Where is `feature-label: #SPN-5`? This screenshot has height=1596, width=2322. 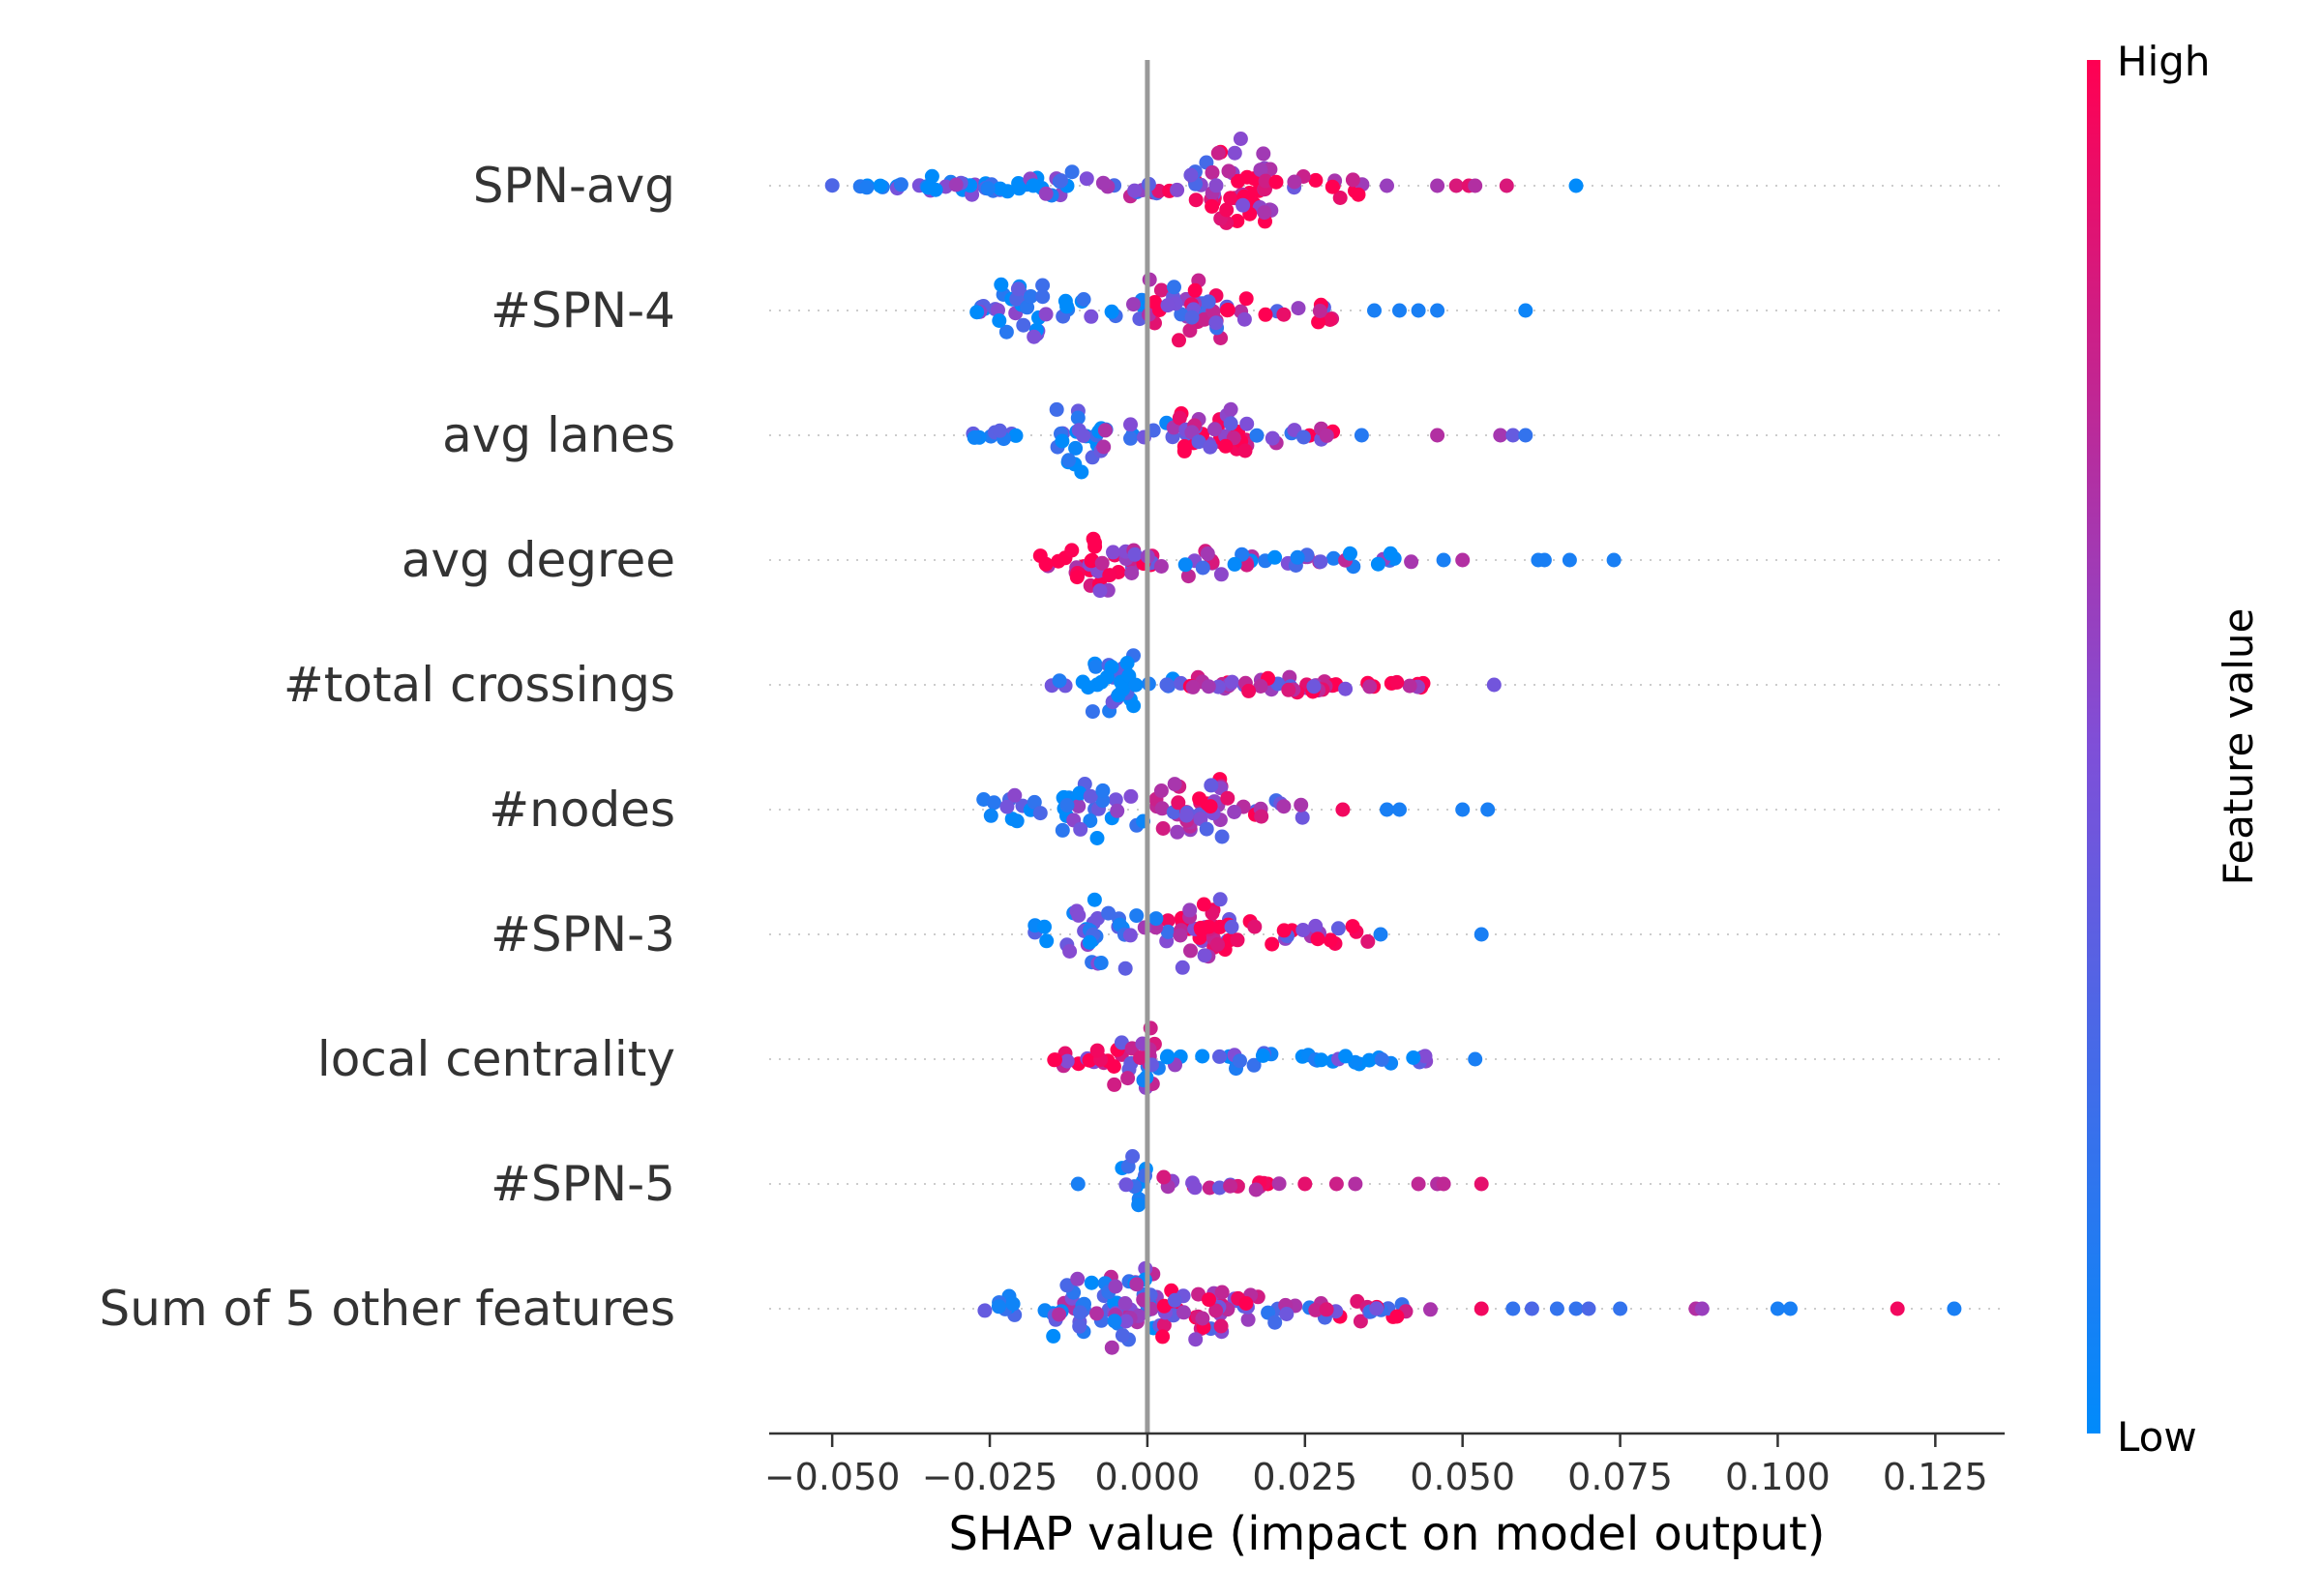
feature-label: #SPN-5 is located at coordinates (583, 1184).